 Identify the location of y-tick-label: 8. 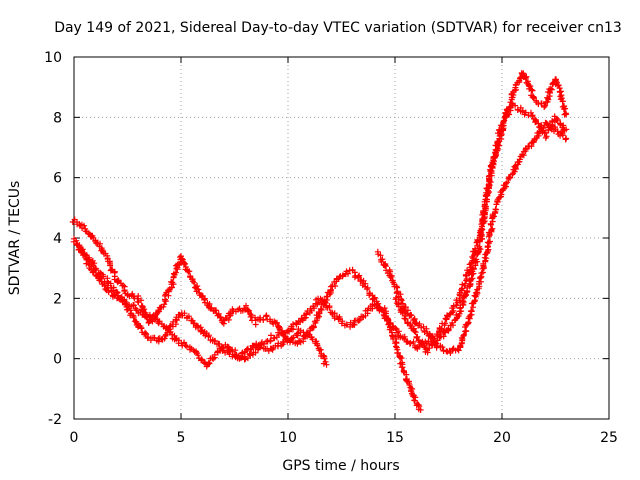
(57, 118).